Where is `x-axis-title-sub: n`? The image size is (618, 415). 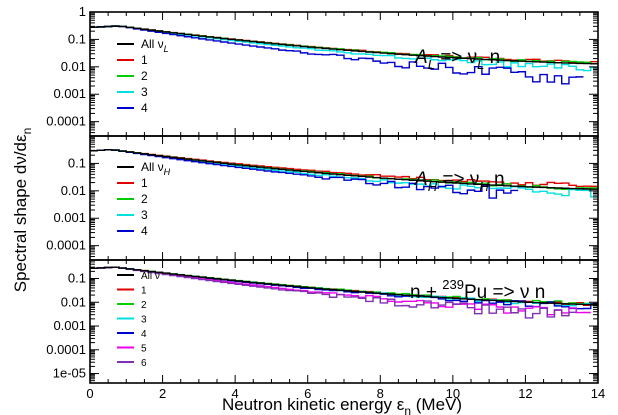 x-axis-title-sub: n is located at coordinates (407, 409).